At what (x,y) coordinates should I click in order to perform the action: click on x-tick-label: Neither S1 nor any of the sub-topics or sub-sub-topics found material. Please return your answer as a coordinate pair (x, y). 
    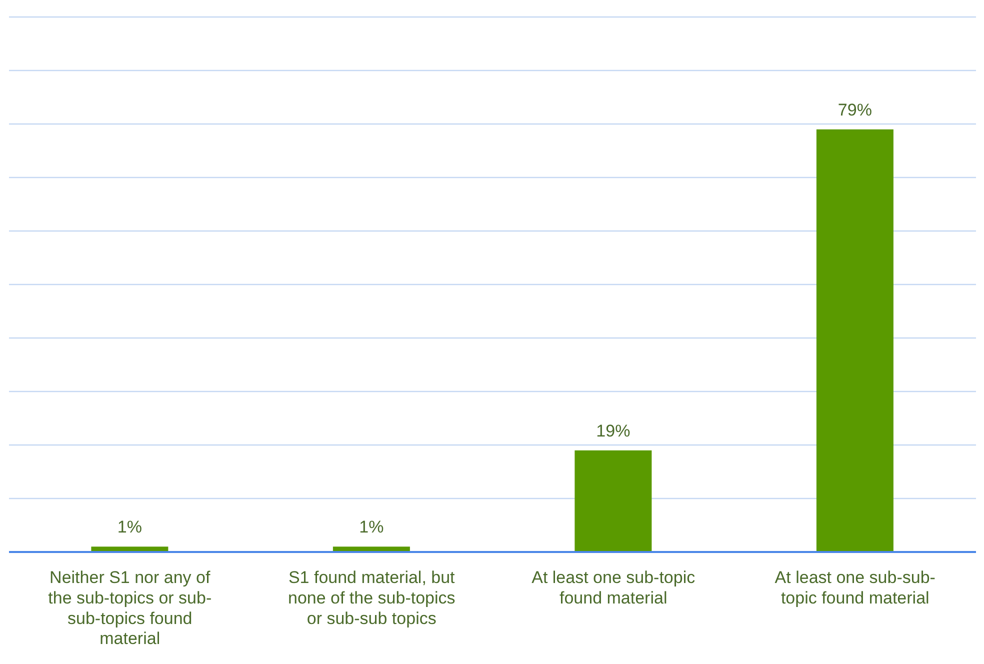
    Looking at the image, I should click on (130, 608).